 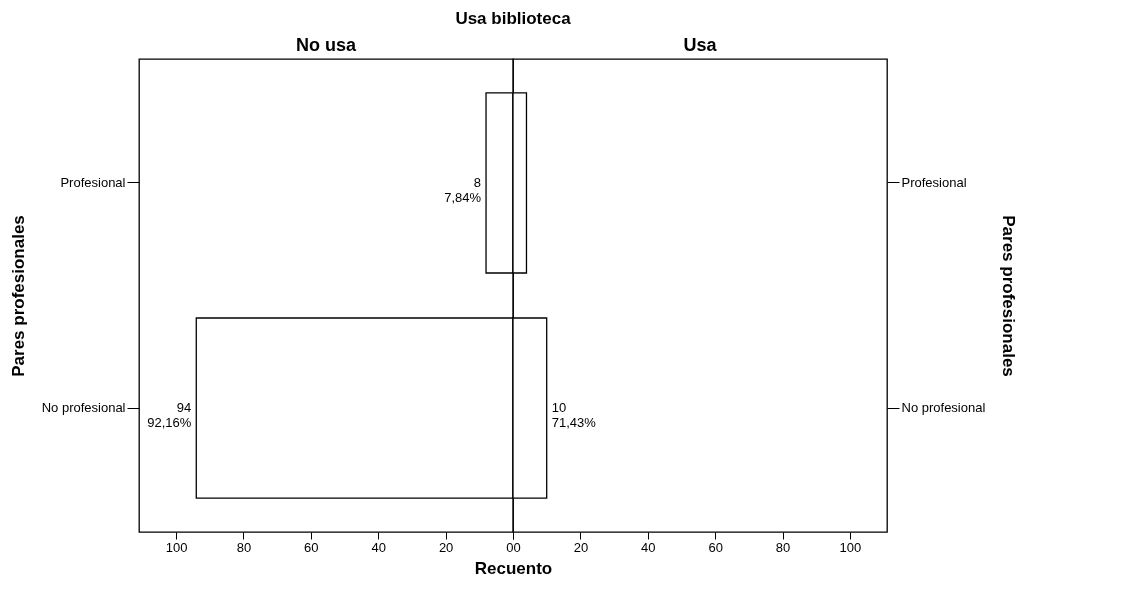 I want to click on data-label: 8 7,84%, so click(x=463, y=189).